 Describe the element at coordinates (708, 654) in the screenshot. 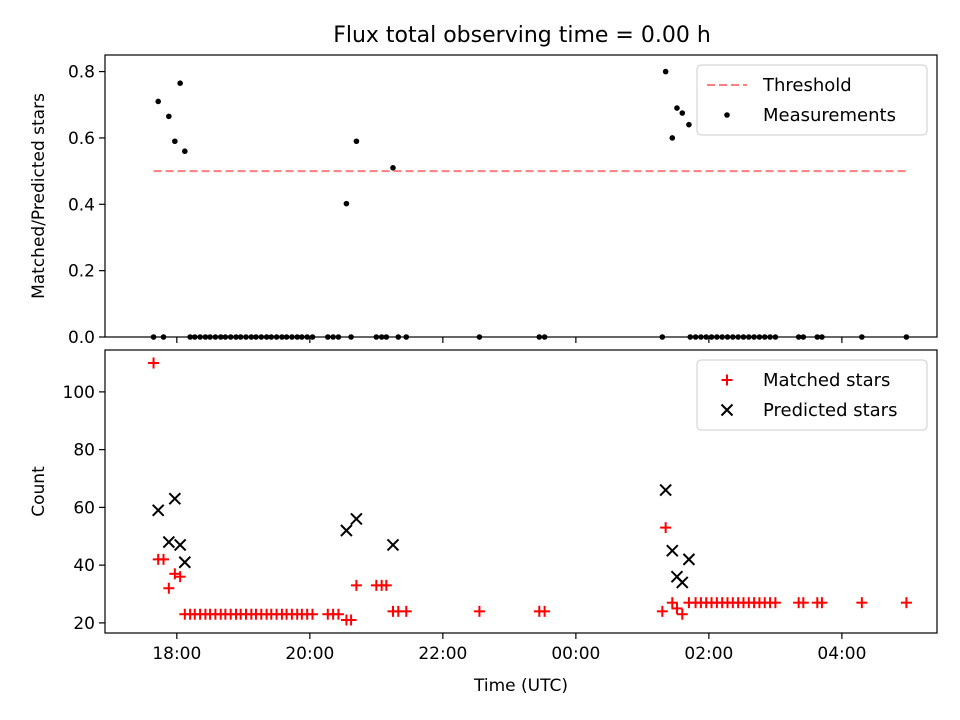

I see `x-tick-label: 02:00` at that location.